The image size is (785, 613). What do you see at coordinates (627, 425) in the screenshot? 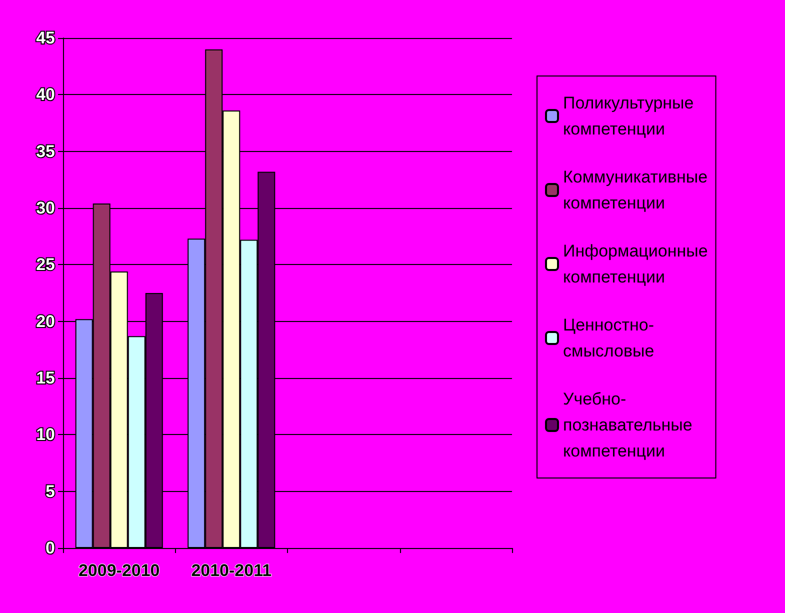
I see `legend-label: Учебно-познавательные компетенции` at bounding box center [627, 425].